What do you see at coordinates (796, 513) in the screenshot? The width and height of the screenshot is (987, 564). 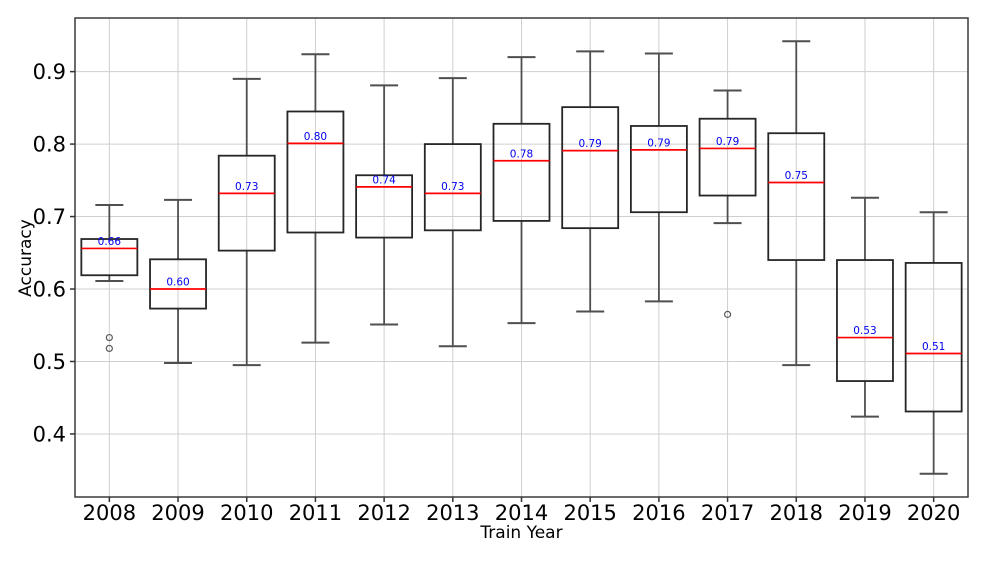 I see `x-tick-label: 2018` at bounding box center [796, 513].